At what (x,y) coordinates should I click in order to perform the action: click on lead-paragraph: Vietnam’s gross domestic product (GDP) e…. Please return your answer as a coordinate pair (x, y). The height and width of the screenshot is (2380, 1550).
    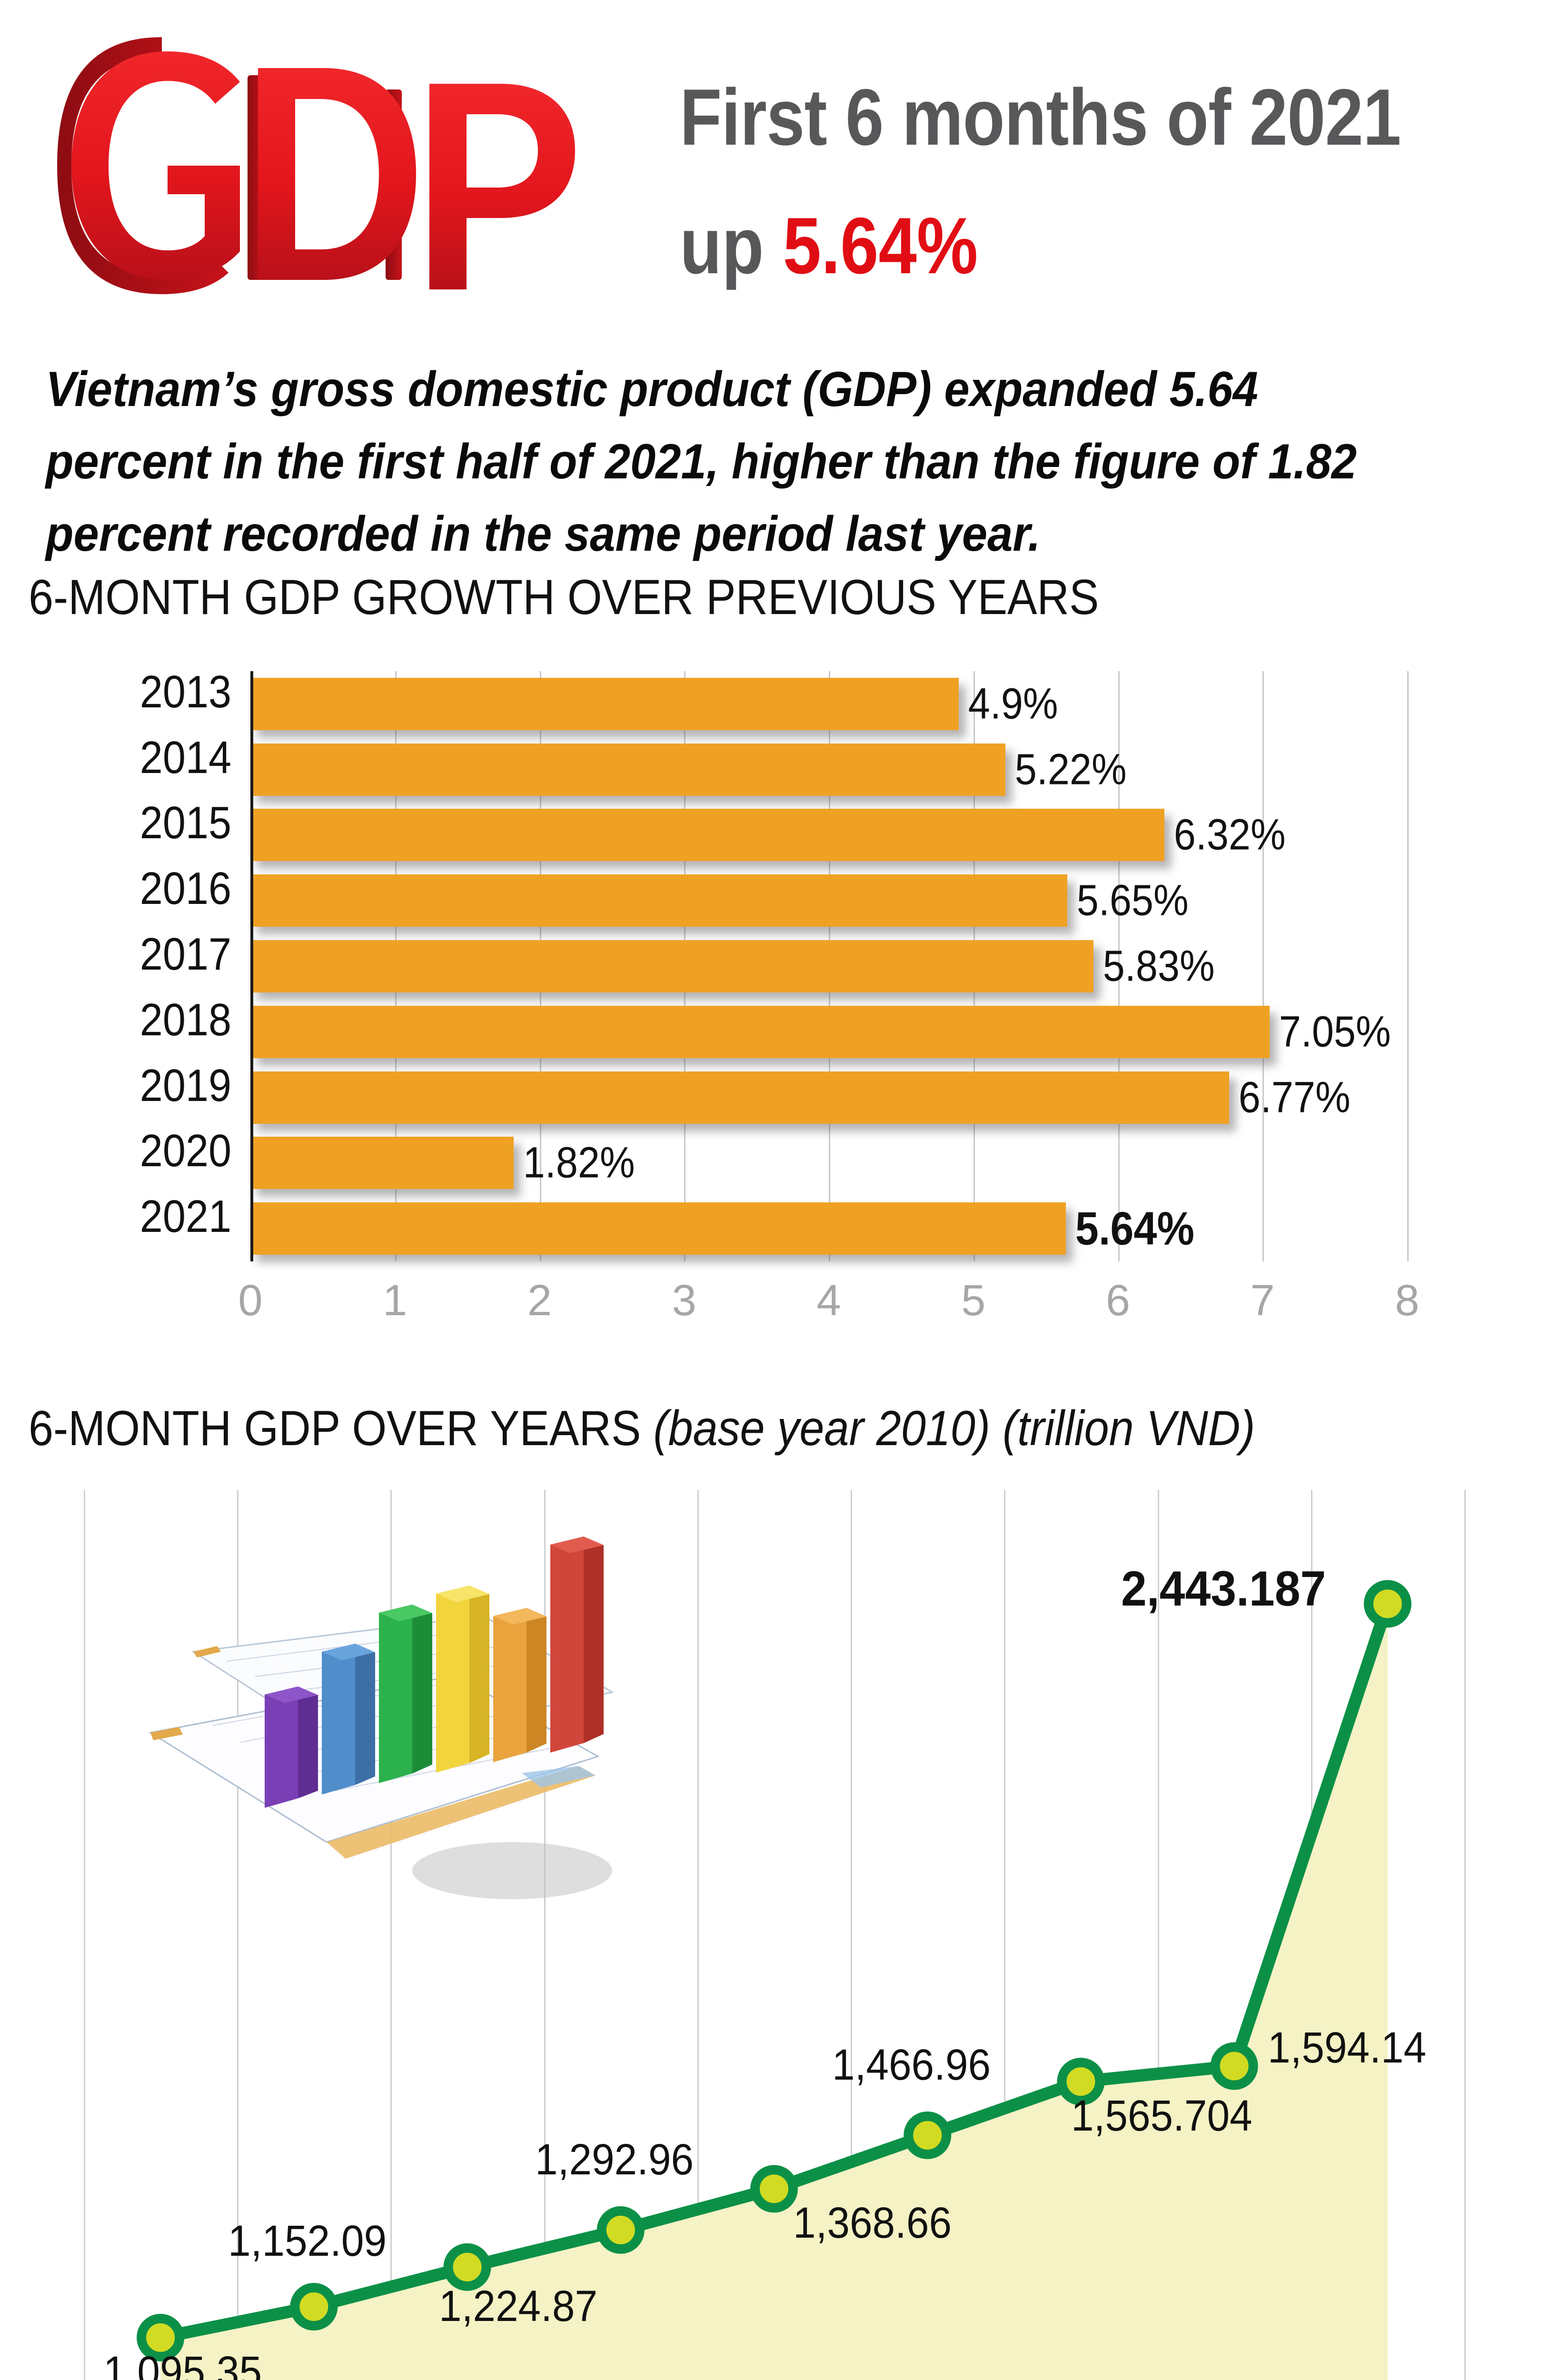
    Looking at the image, I should click on (701, 462).